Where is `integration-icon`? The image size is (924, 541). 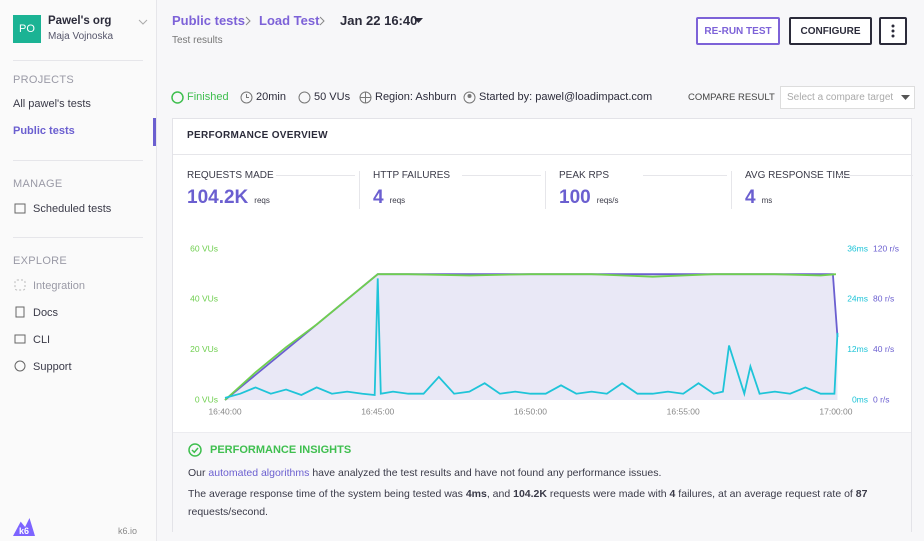 integration-icon is located at coordinates (20, 285).